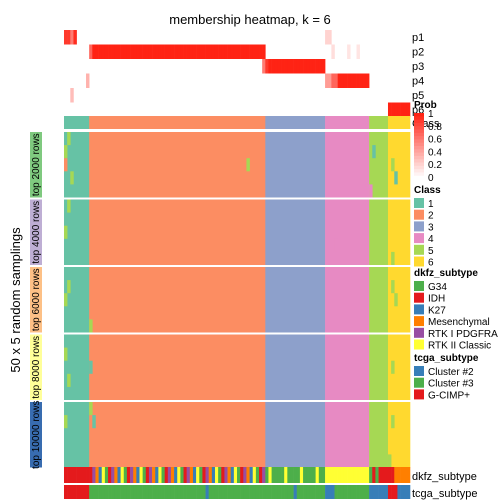 The image size is (504, 504). What do you see at coordinates (36, 232) in the screenshot?
I see `row-group-label: top 4000 rows` at bounding box center [36, 232].